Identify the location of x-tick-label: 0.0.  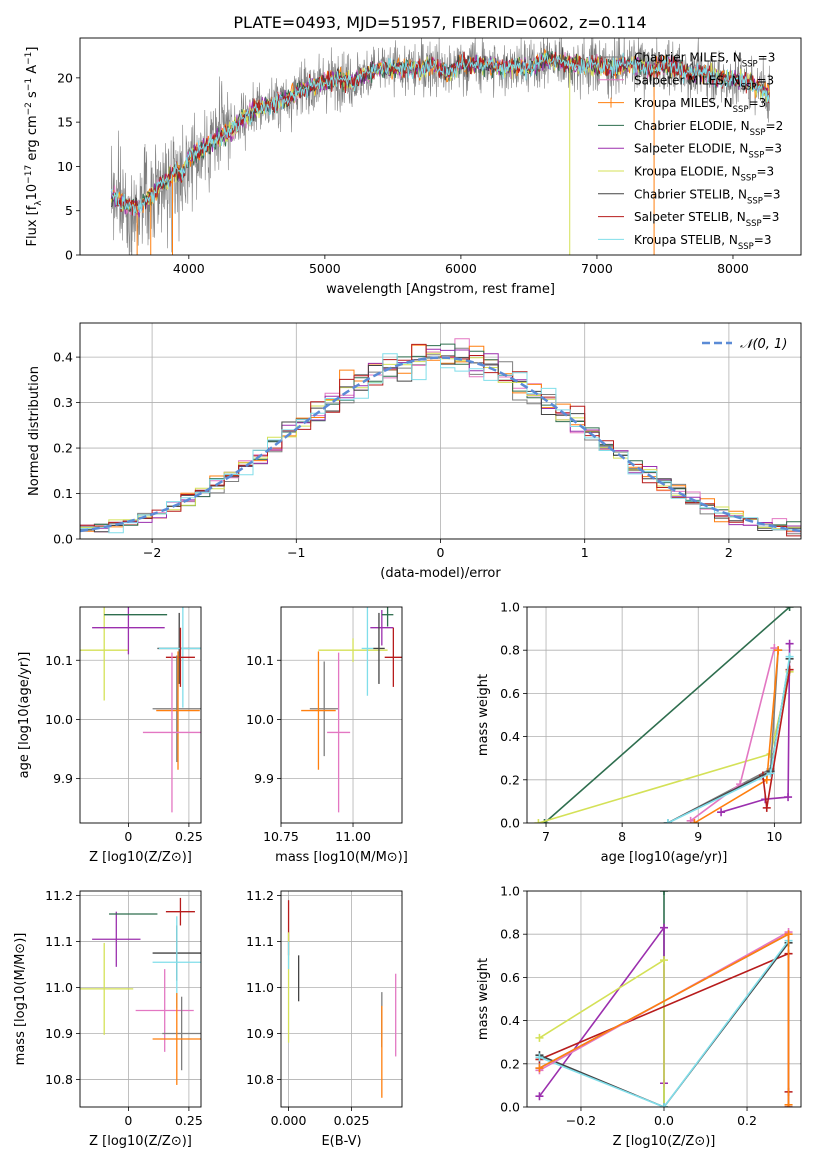
(664, 1120).